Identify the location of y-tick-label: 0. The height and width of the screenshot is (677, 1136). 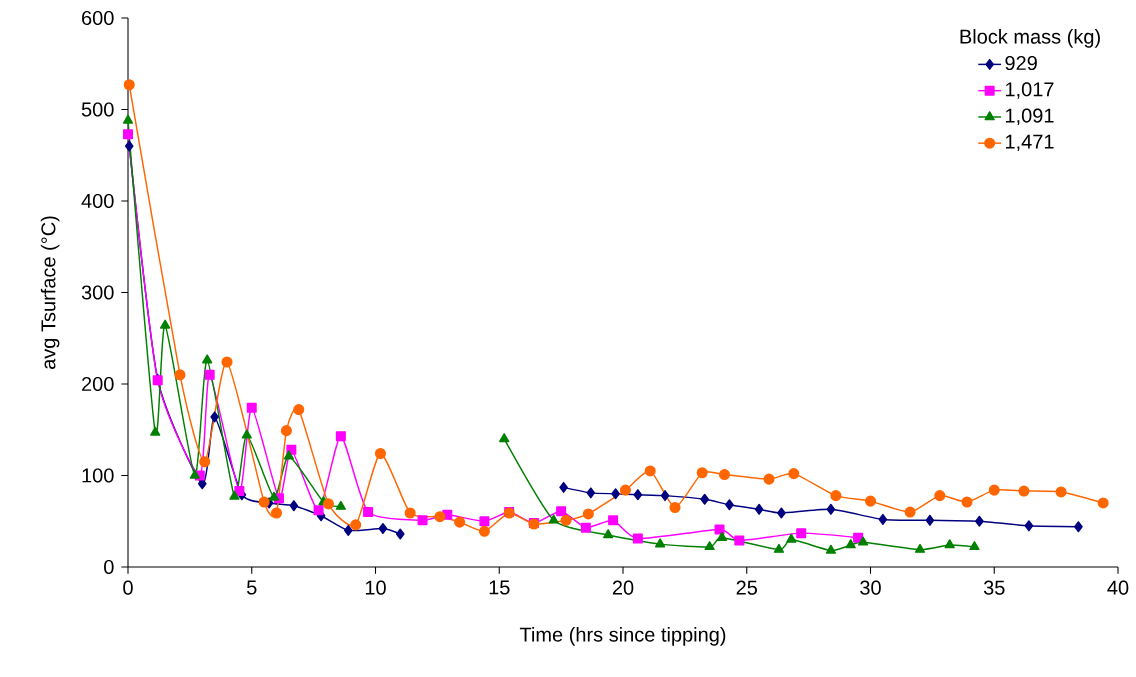
(109, 567).